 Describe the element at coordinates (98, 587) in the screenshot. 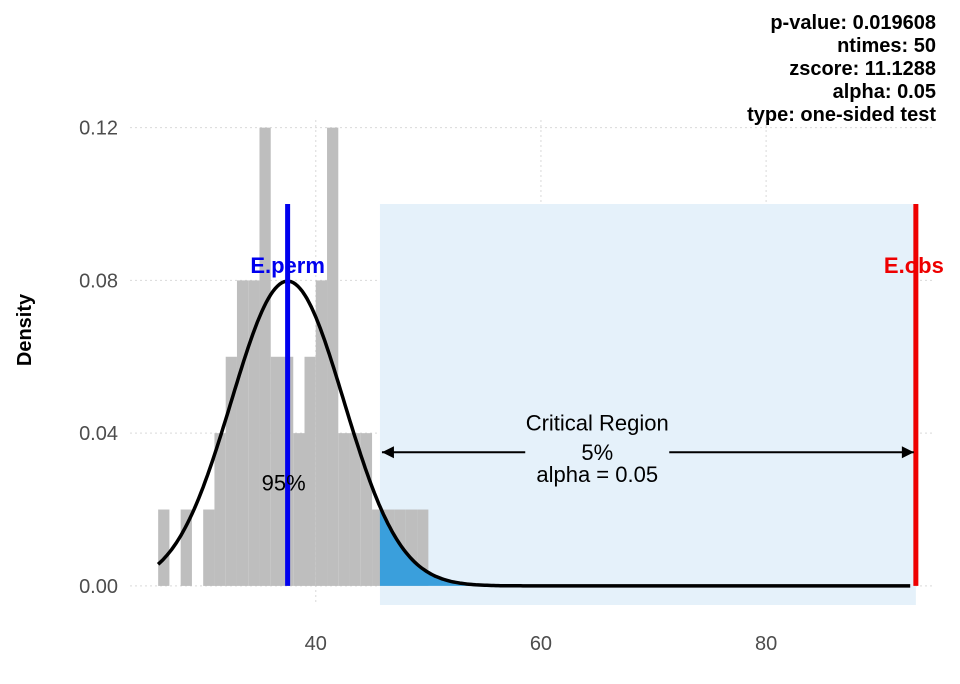

I see `y-tick-label: 0.00` at that location.